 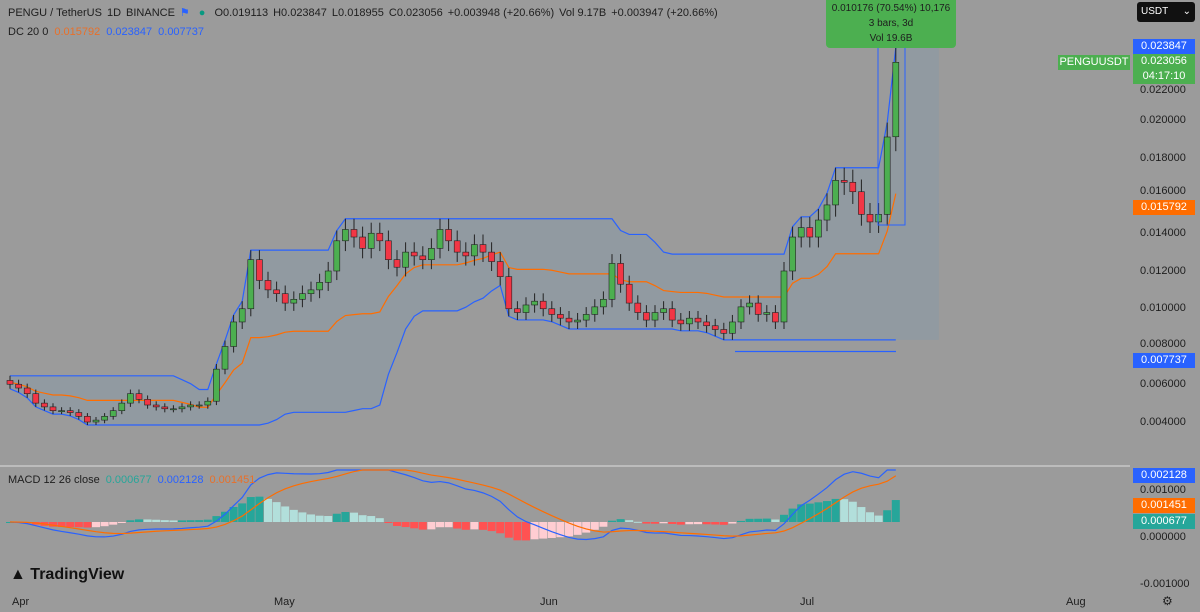 What do you see at coordinates (67, 575) in the screenshot?
I see `tradingview-logo: ▲ TradingView` at bounding box center [67, 575].